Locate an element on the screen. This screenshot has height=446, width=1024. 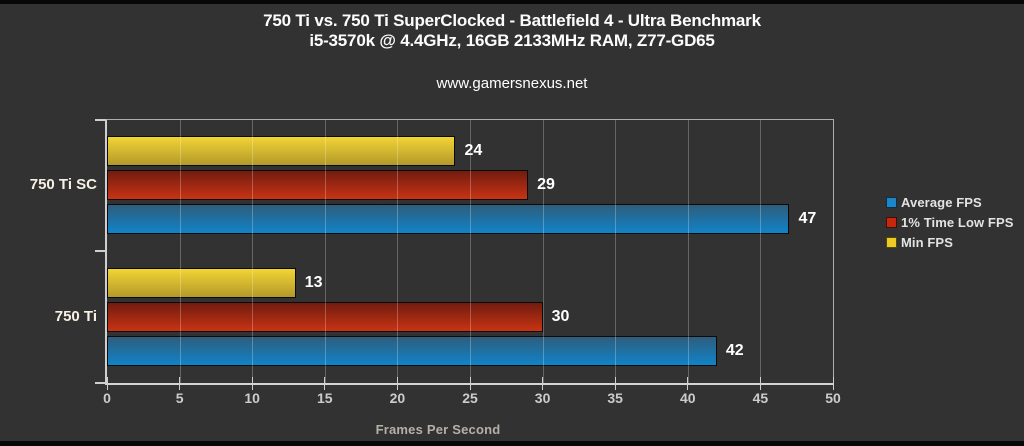
value-label-750-ti-sc-average-fps: 47 is located at coordinates (807, 218).